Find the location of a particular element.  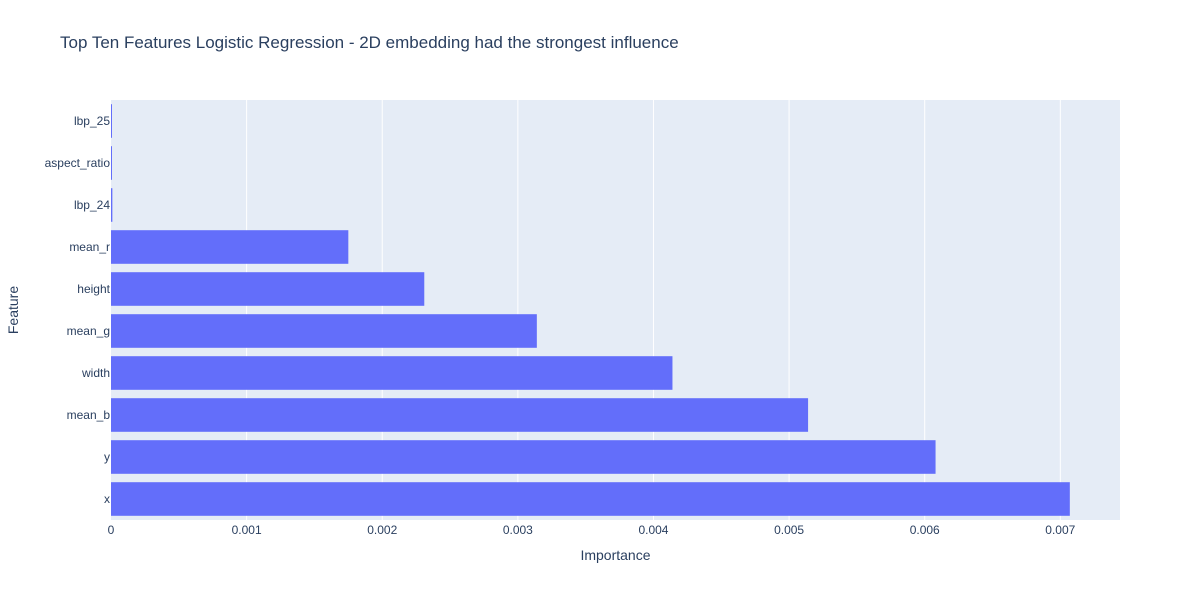

x-tick-label: 0.005 is located at coordinates (789, 530).